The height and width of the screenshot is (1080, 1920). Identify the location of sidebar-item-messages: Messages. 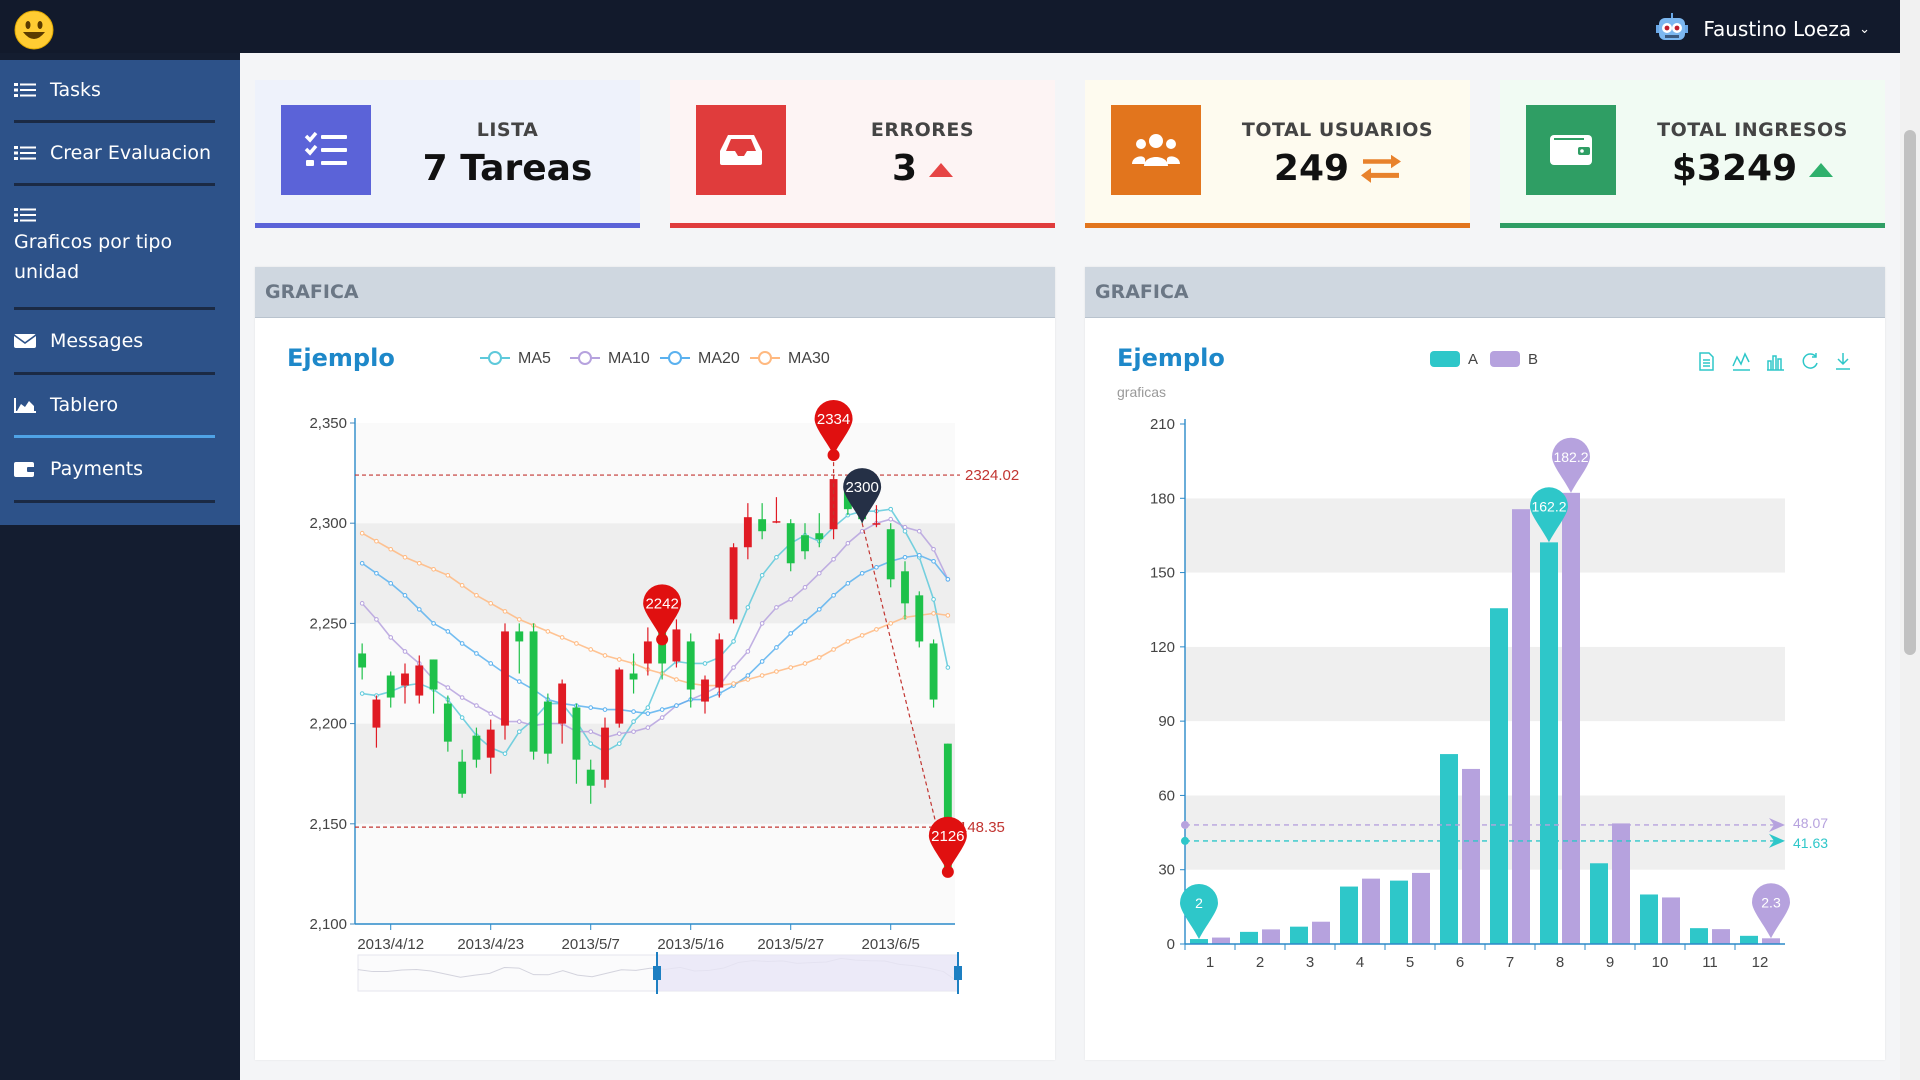
(114, 342).